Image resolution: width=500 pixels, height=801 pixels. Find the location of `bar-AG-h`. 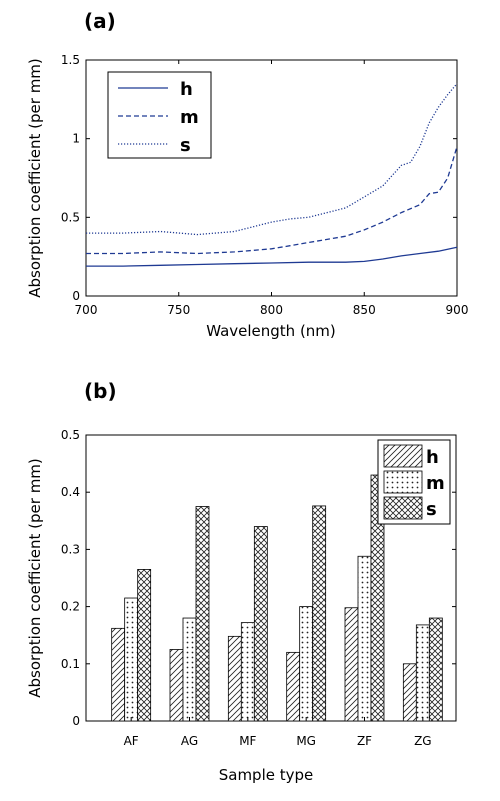

bar-AG-h is located at coordinates (176, 685).